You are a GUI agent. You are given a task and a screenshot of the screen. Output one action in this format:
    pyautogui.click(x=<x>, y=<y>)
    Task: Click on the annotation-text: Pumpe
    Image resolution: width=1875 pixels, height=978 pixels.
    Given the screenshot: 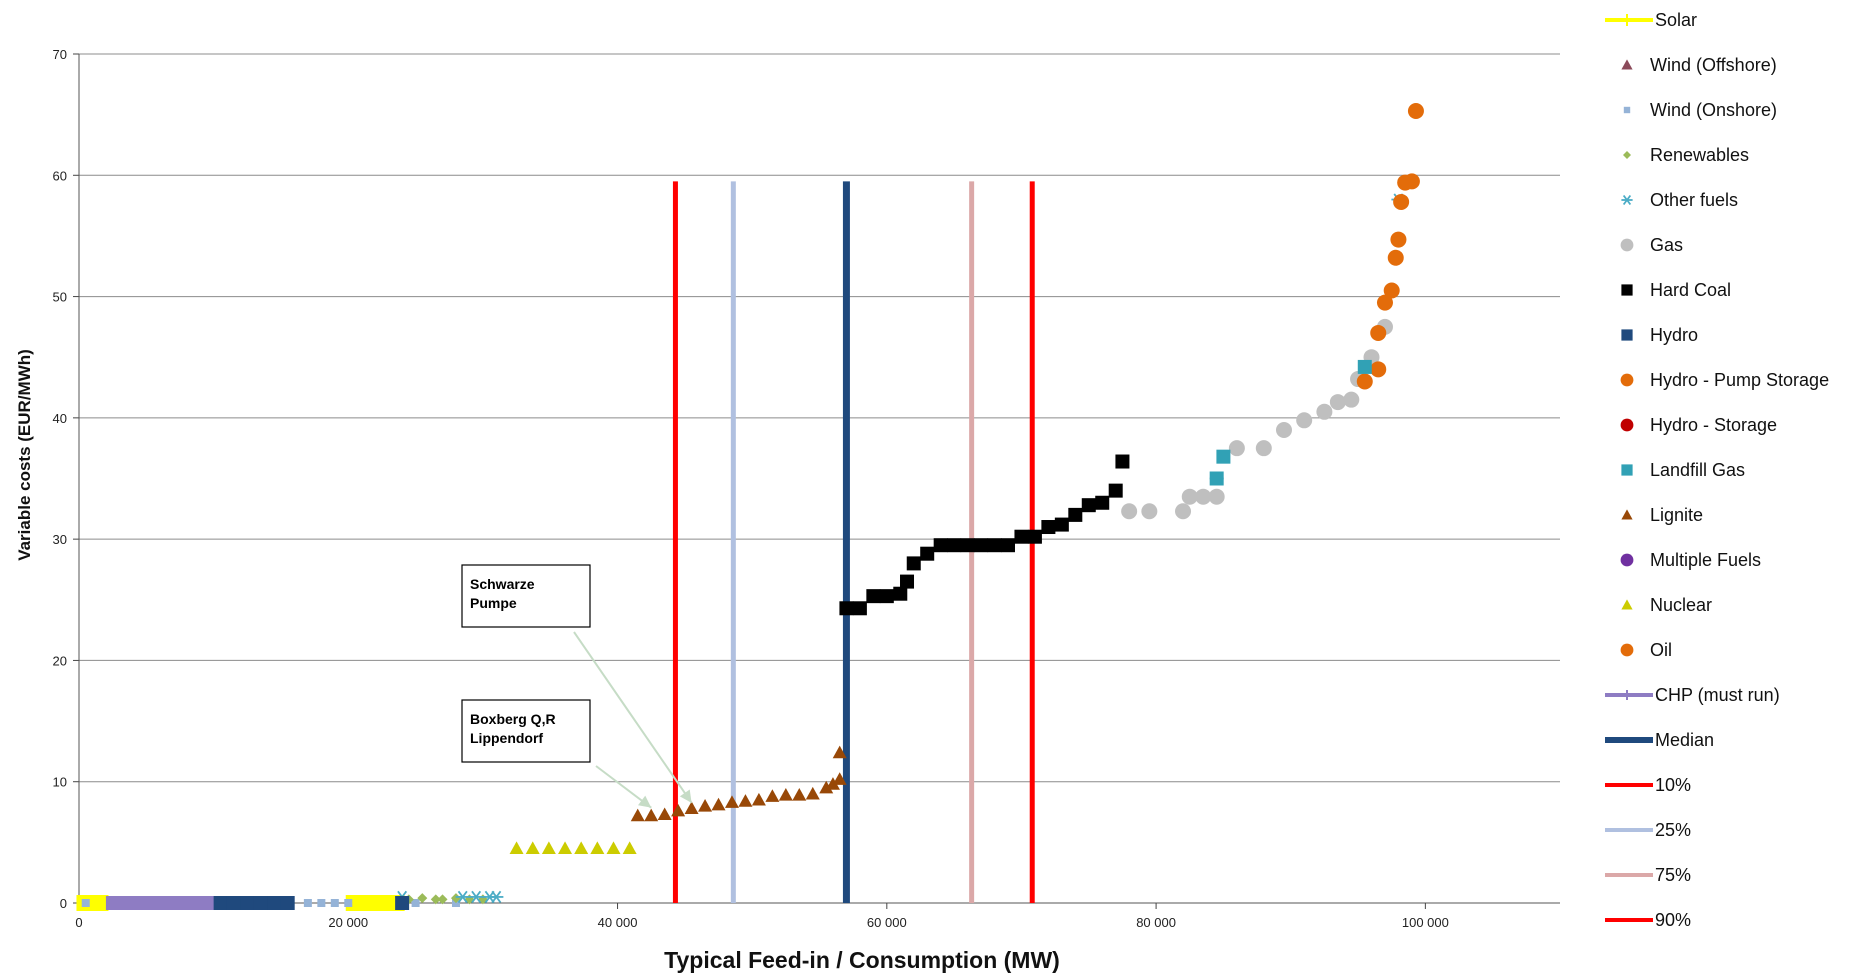 What is the action you would take?
    pyautogui.click(x=493, y=603)
    